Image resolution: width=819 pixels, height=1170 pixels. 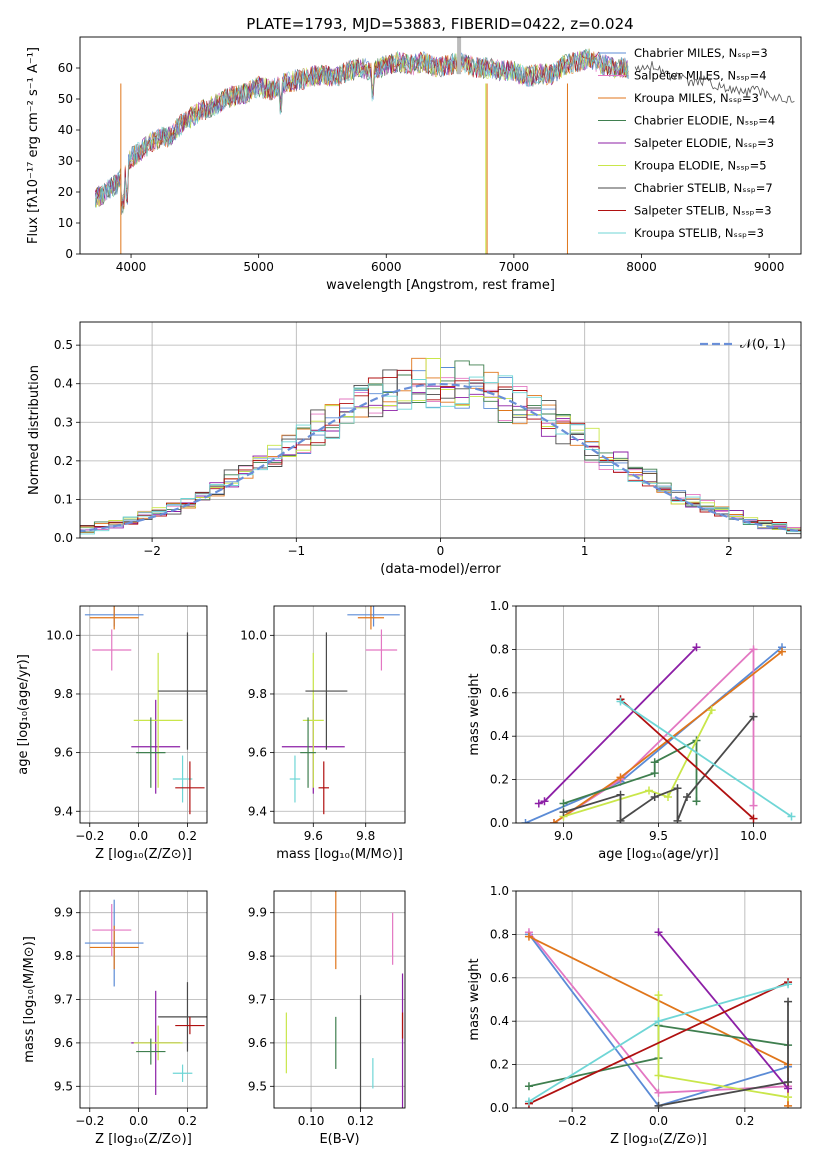 I want to click on weight-line-kroupa_elodie, so click(x=638, y=763).